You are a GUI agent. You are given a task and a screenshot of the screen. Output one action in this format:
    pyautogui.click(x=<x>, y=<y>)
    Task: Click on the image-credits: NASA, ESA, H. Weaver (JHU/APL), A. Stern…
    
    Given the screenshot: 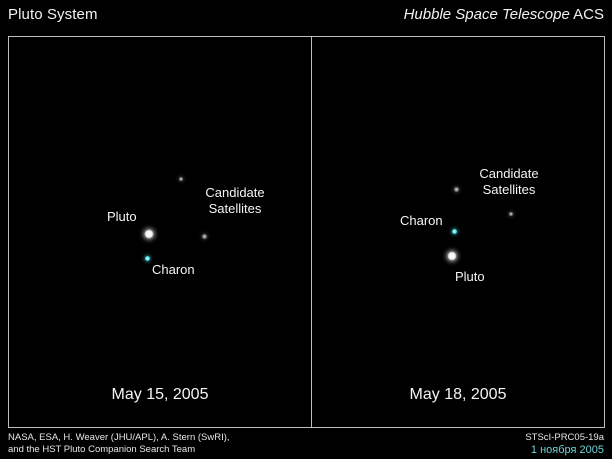 What is the action you would take?
    pyautogui.click(x=119, y=444)
    